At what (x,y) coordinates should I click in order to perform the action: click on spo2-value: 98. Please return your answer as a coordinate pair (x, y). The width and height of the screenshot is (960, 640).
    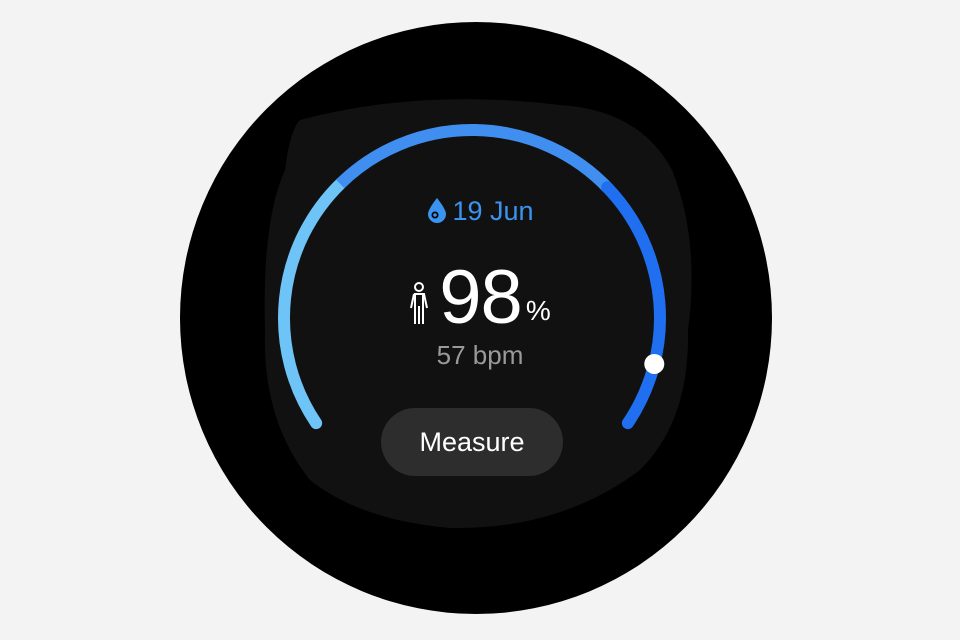
    Looking at the image, I should click on (481, 297).